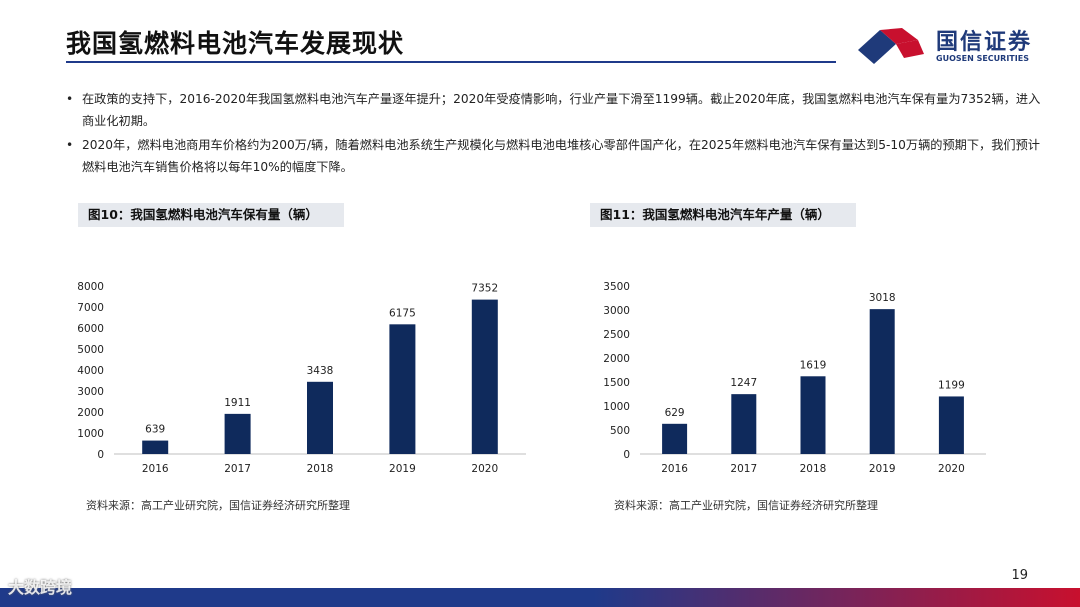 The width and height of the screenshot is (1080, 607). I want to click on bar-value-label: 1911, so click(237, 403).